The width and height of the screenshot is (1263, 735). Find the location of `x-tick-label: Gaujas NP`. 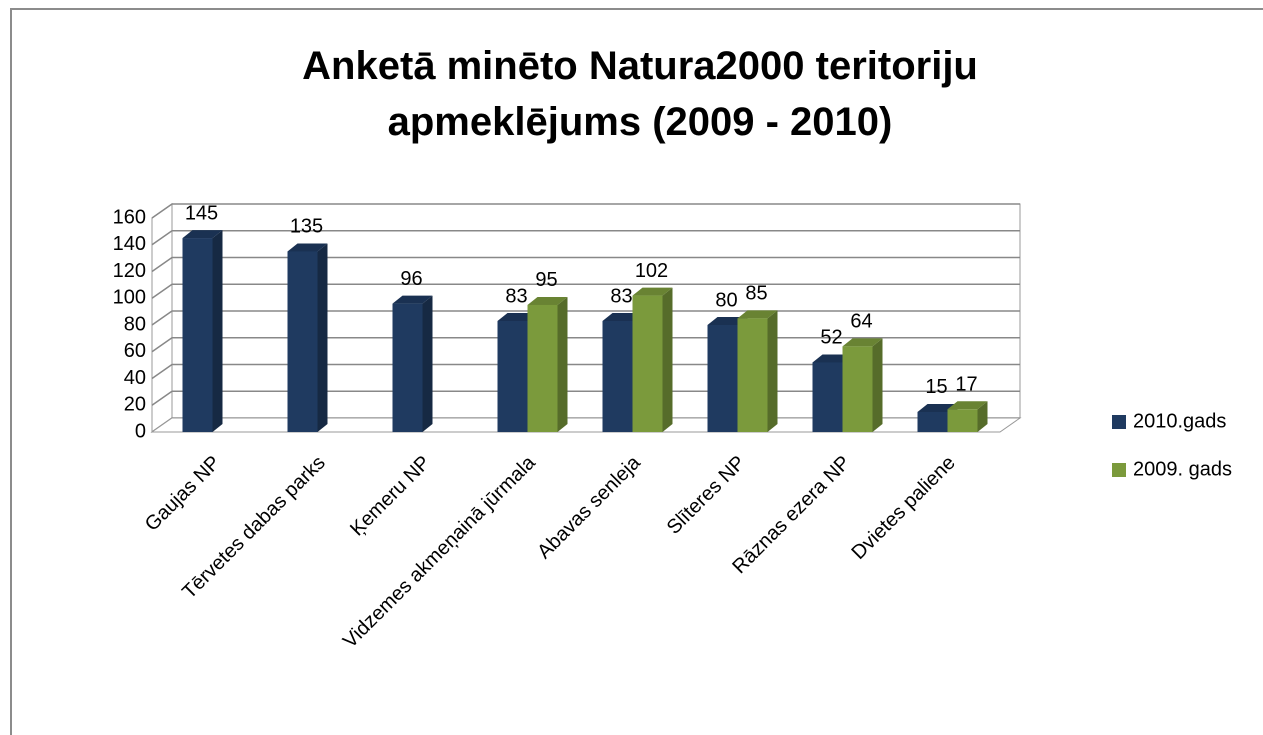

x-tick-label: Gaujas NP is located at coordinates (183, 494).